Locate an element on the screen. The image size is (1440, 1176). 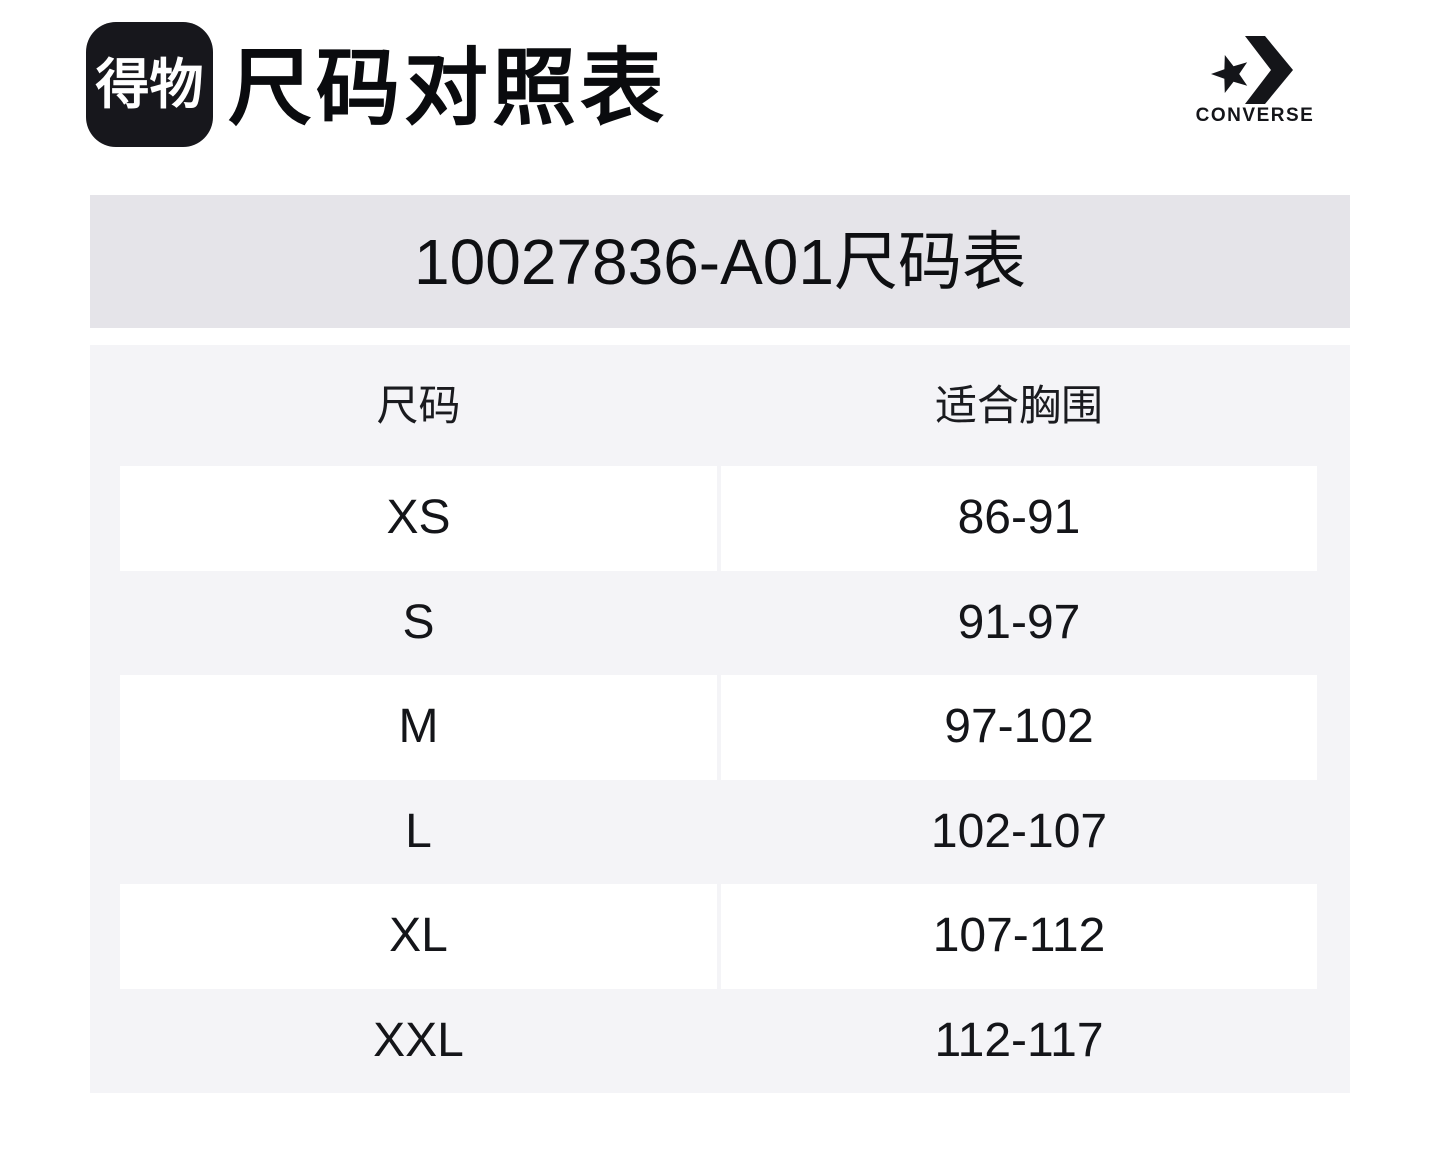
product-banner: 10027836-A01尺码表 is located at coordinates (720, 261).